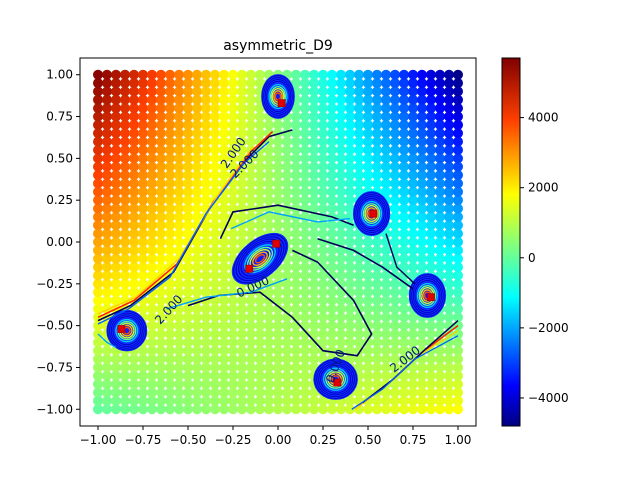  What do you see at coordinates (58, 242) in the screenshot?
I see `y-axis: −1.00 −0.75 −0.50 −0.25 0.00 0.25 0.50 0.75 1.00` at bounding box center [58, 242].